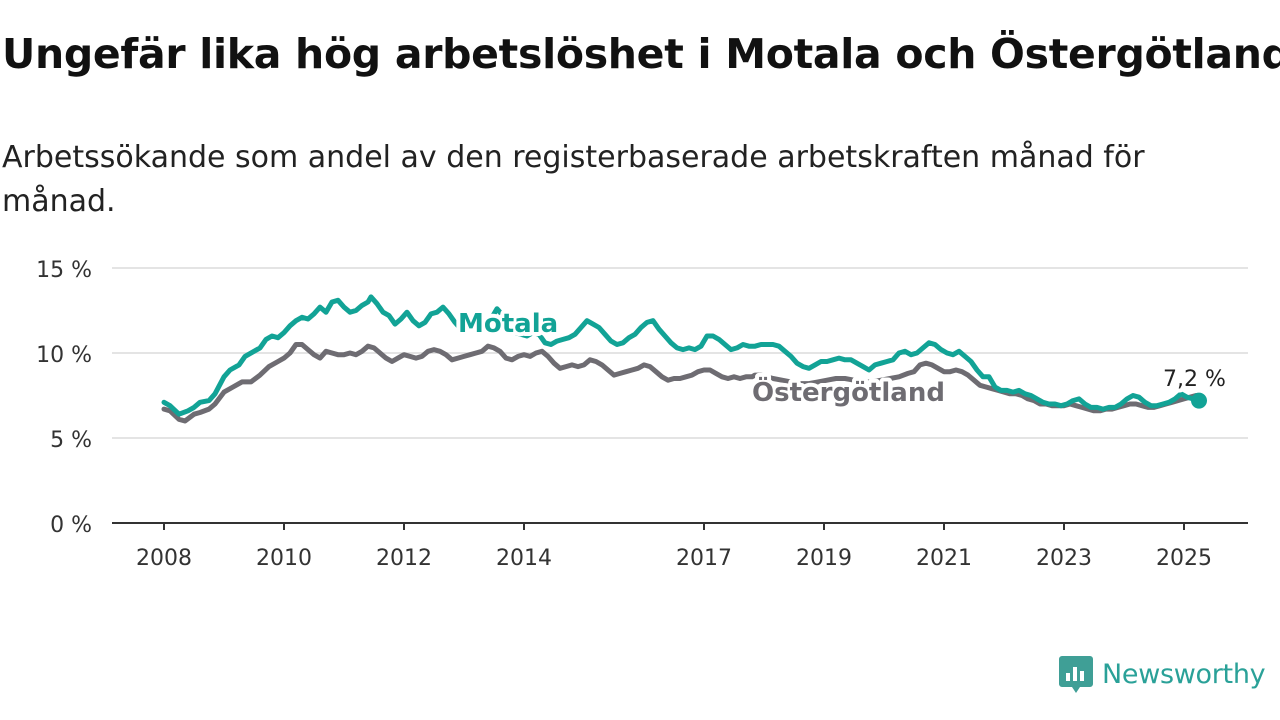 Image resolution: width=1280 pixels, height=720 pixels. Describe the element at coordinates (1199, 400) in the screenshot. I see `end-point-marker` at that location.